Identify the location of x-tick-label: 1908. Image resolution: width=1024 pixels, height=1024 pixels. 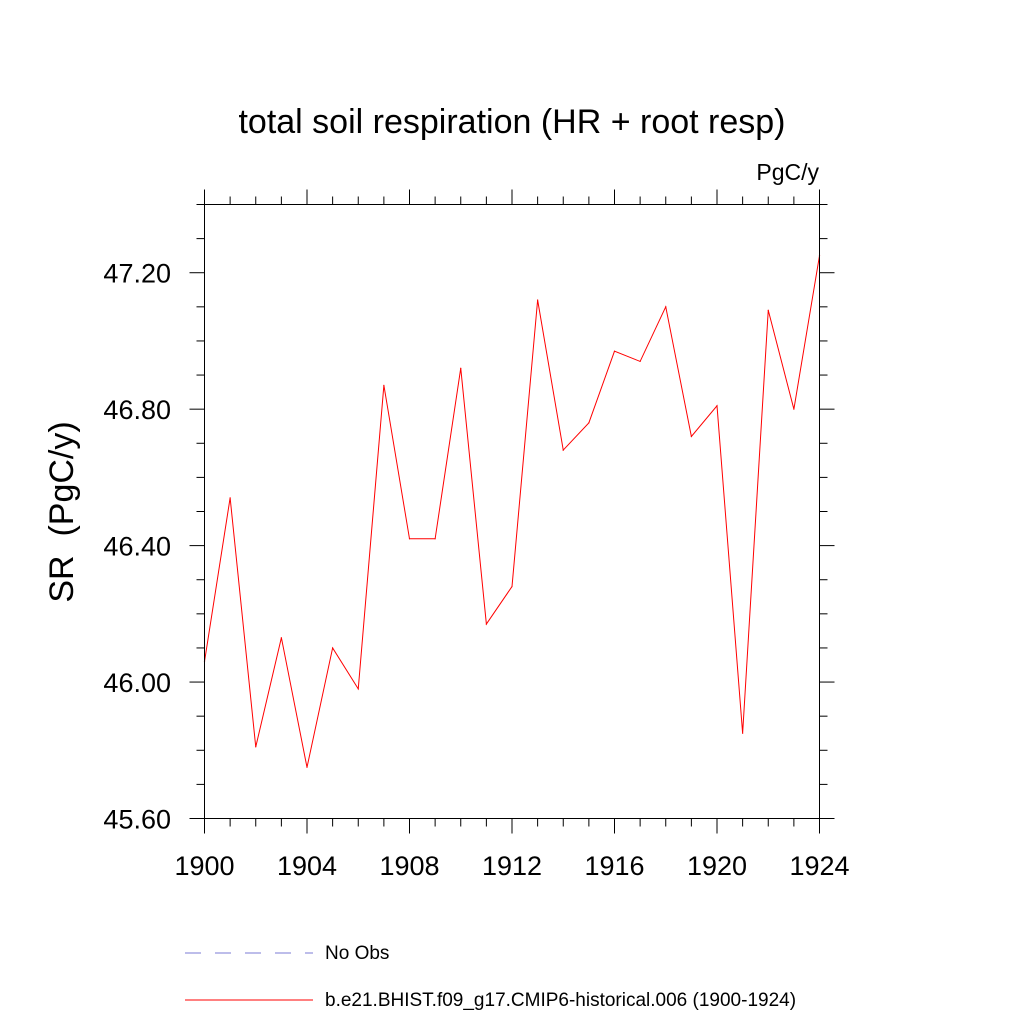
(409, 866).